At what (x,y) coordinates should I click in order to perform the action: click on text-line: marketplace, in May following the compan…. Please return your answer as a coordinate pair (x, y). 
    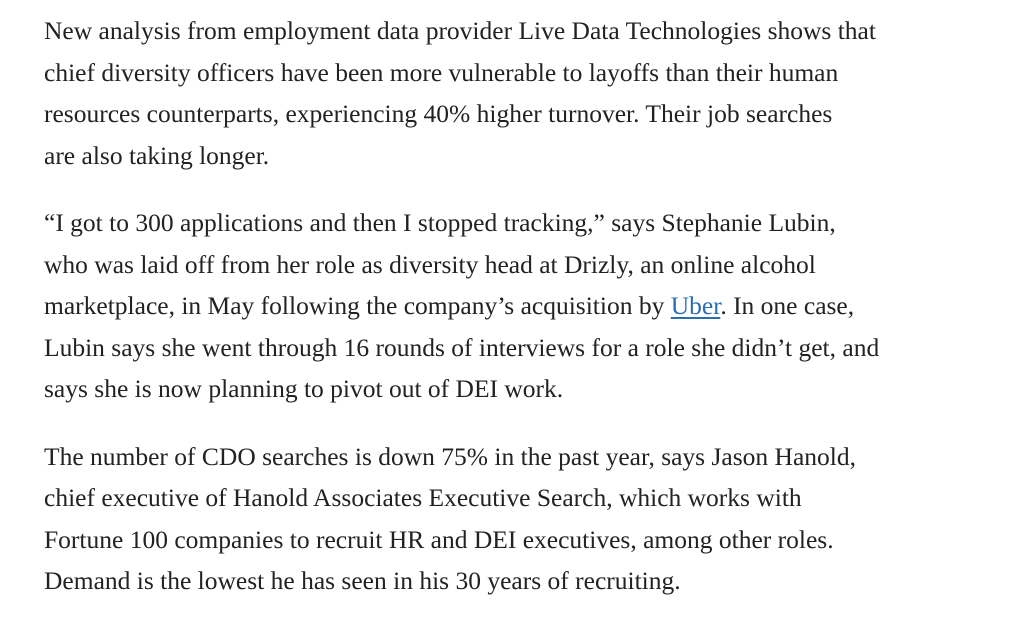
    Looking at the image, I should click on (461, 306).